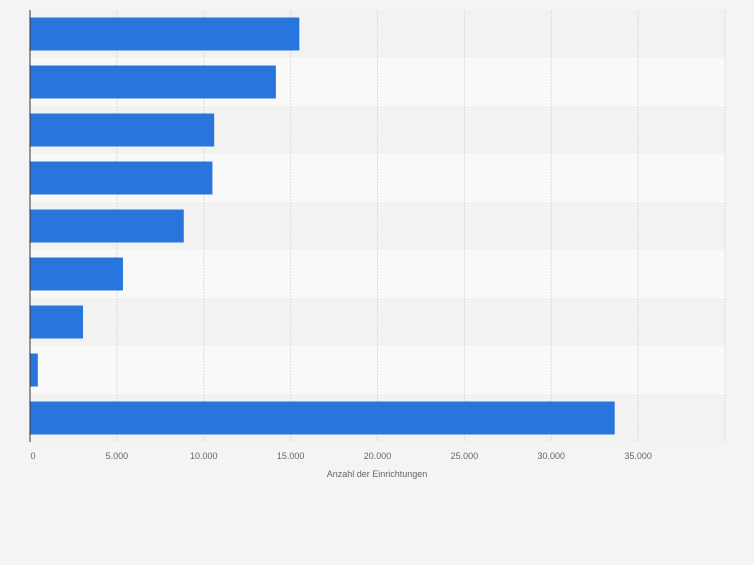 This screenshot has width=754, height=565. Describe the element at coordinates (204, 456) in the screenshot. I see `x-tick-label: 10.000` at that location.